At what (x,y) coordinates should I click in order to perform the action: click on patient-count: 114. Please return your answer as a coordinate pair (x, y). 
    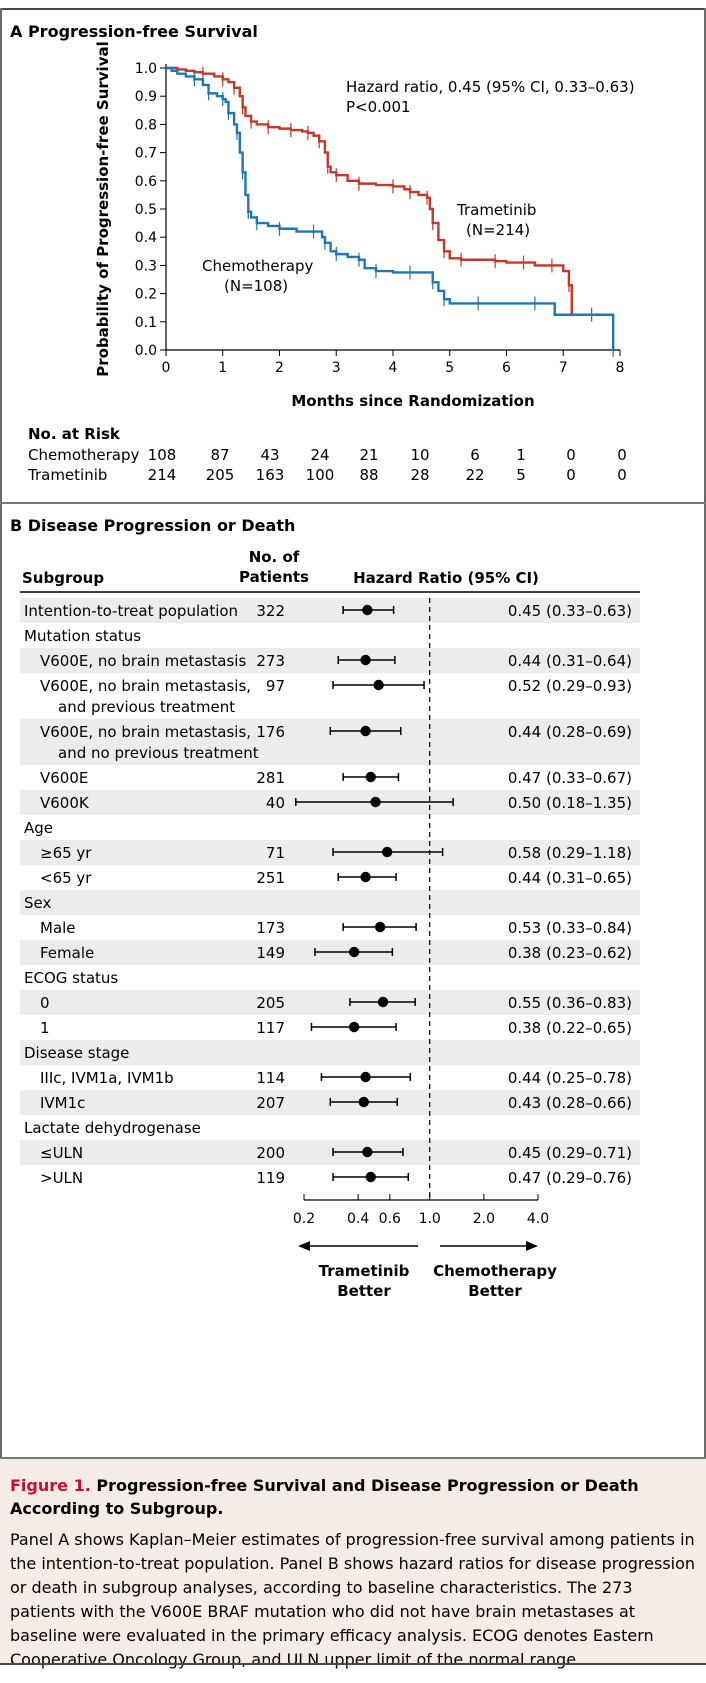
    Looking at the image, I should click on (270, 1078).